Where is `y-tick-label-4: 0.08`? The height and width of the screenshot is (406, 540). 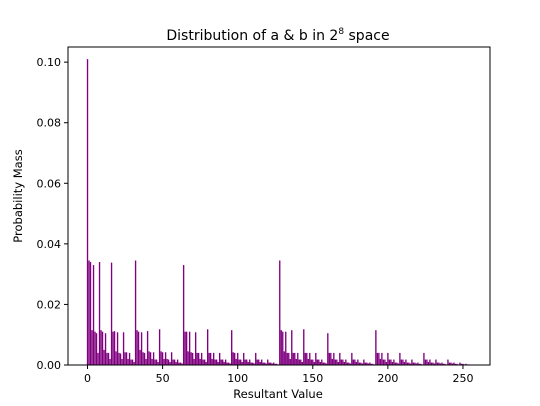
y-tick-label-4: 0.08 is located at coordinates (49, 123).